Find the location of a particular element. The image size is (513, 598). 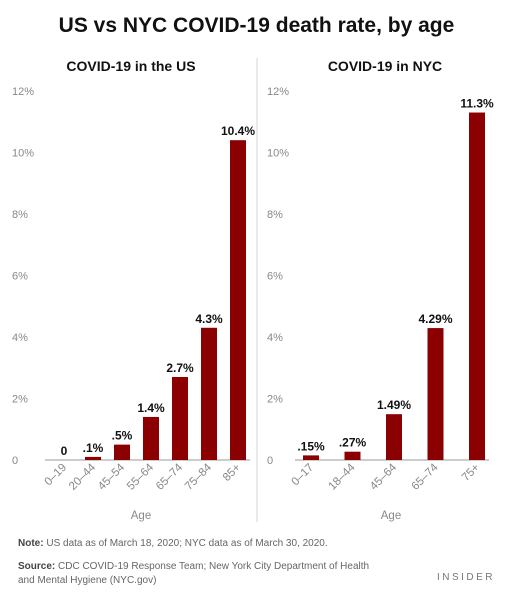

data-label: 1.49% is located at coordinates (394, 405).